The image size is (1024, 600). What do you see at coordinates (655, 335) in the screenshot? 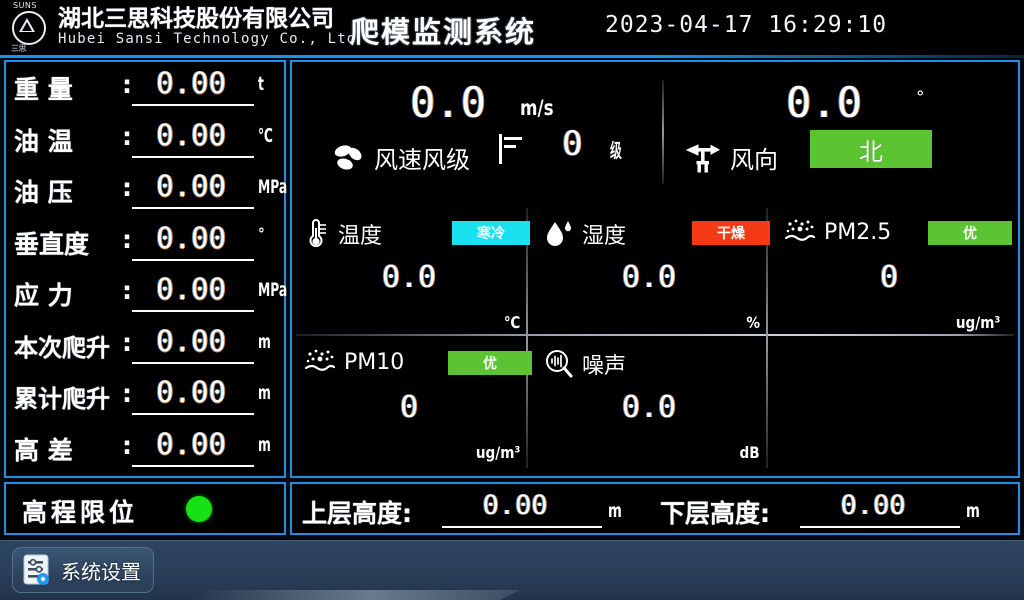
I see `sensor-row-divider` at bounding box center [655, 335].